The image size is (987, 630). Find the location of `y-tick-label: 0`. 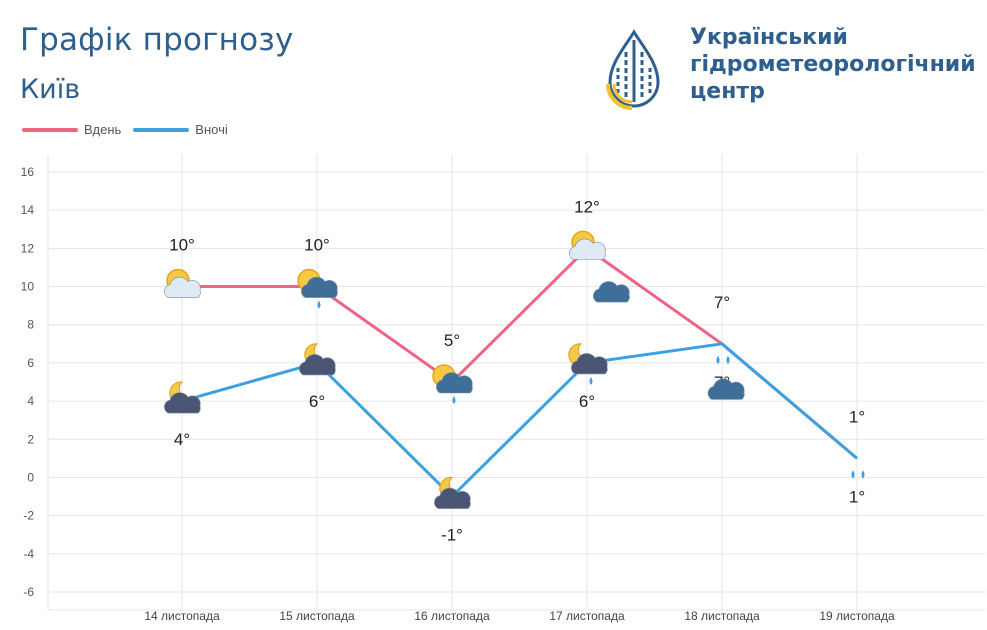

y-tick-label: 0 is located at coordinates (30, 477).